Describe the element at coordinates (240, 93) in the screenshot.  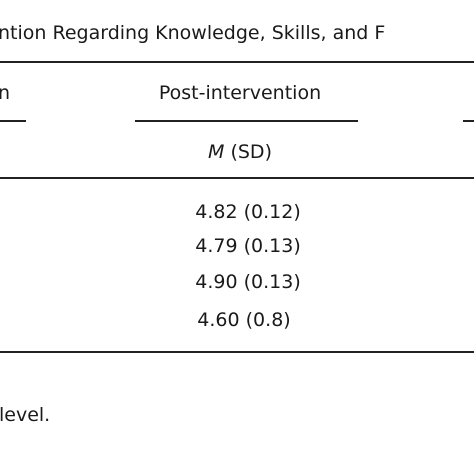
I see `column-header: Post-intervention` at that location.